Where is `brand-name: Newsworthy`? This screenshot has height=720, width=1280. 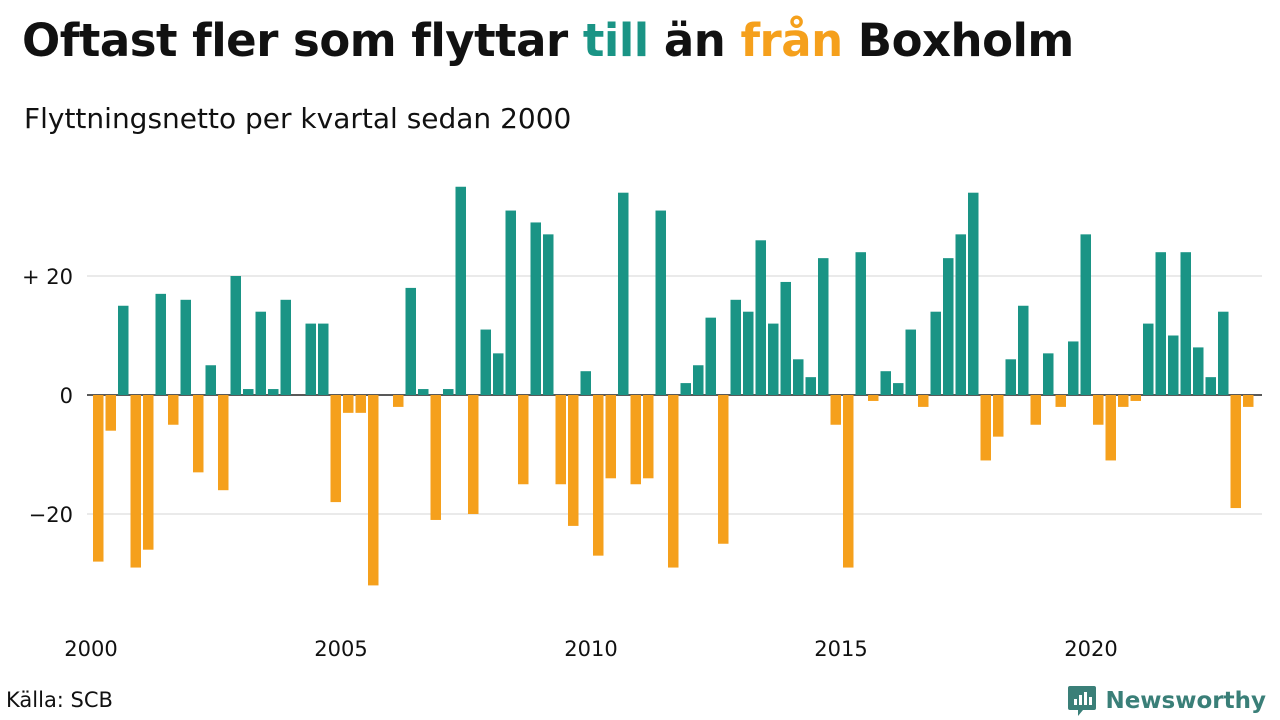
brand-name: Newsworthy is located at coordinates (1185, 701).